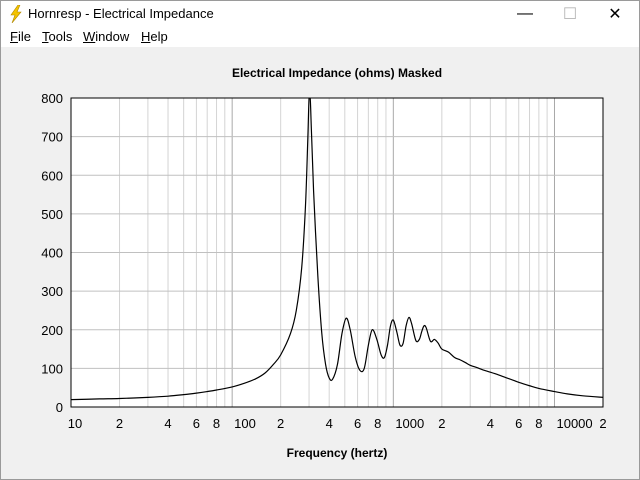 This screenshot has height=480, width=640. What do you see at coordinates (52, 253) in the screenshot?
I see `y-tick-label: 400` at bounding box center [52, 253].